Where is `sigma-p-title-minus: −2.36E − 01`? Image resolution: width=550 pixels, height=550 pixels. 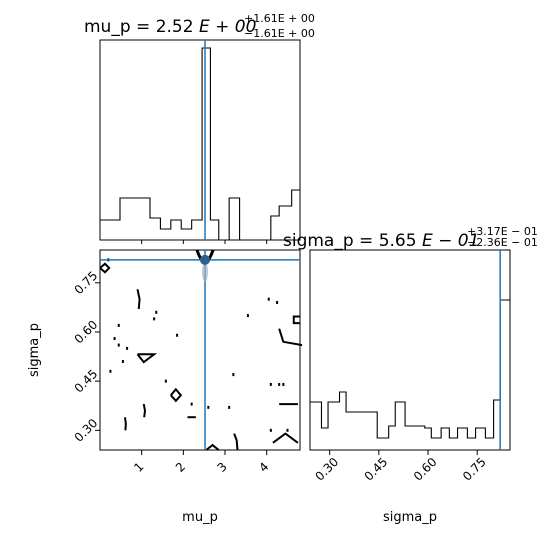
sigma-p-title-minus: −2.36E − 01 is located at coordinates (502, 242).